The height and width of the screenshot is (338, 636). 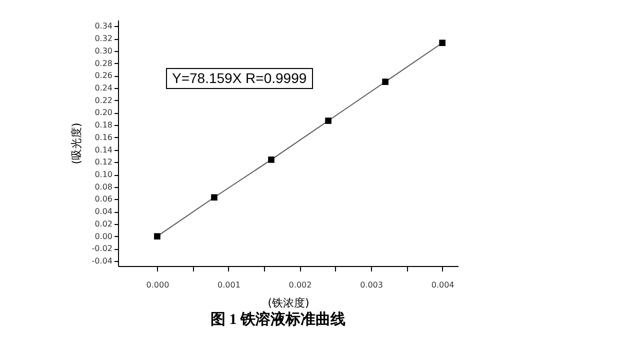 What do you see at coordinates (278, 319) in the screenshot?
I see `text: 图 1 铁溶液标准曲线` at bounding box center [278, 319].